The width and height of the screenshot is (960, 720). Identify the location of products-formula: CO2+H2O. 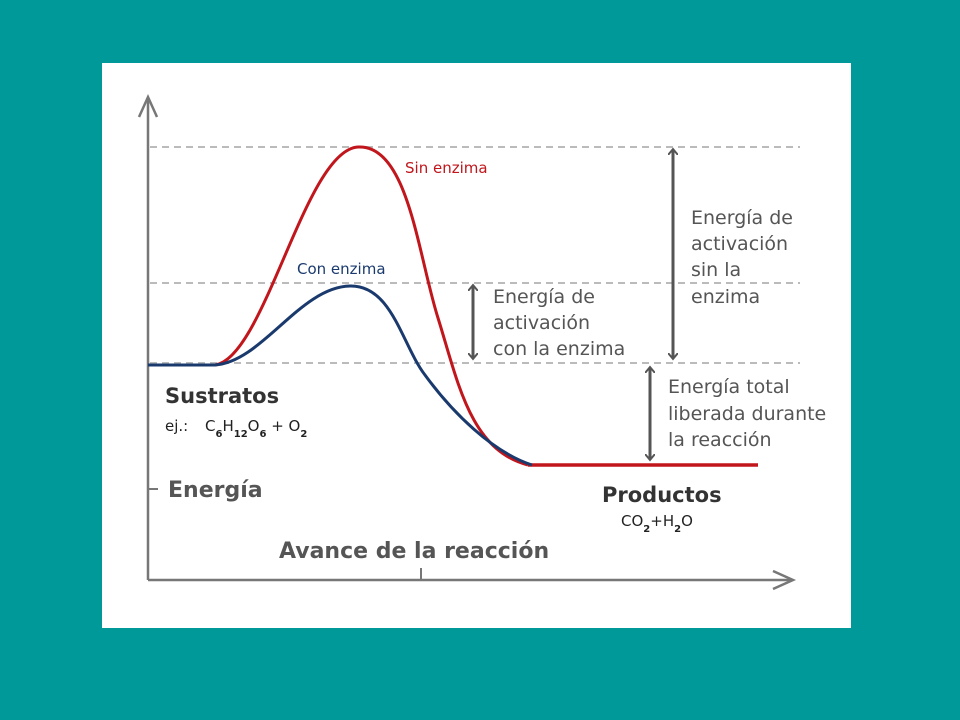
(657, 523).